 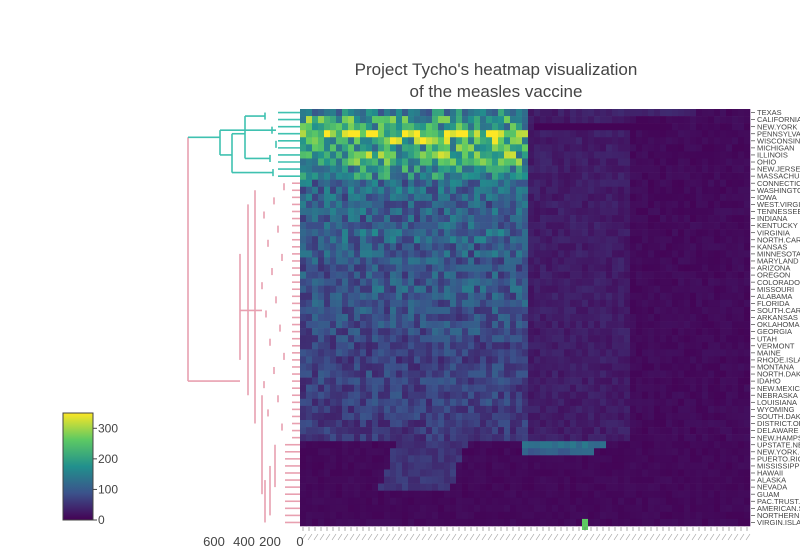 What do you see at coordinates (772, 487) in the screenshot?
I see `row-label: NEVADA` at bounding box center [772, 487].